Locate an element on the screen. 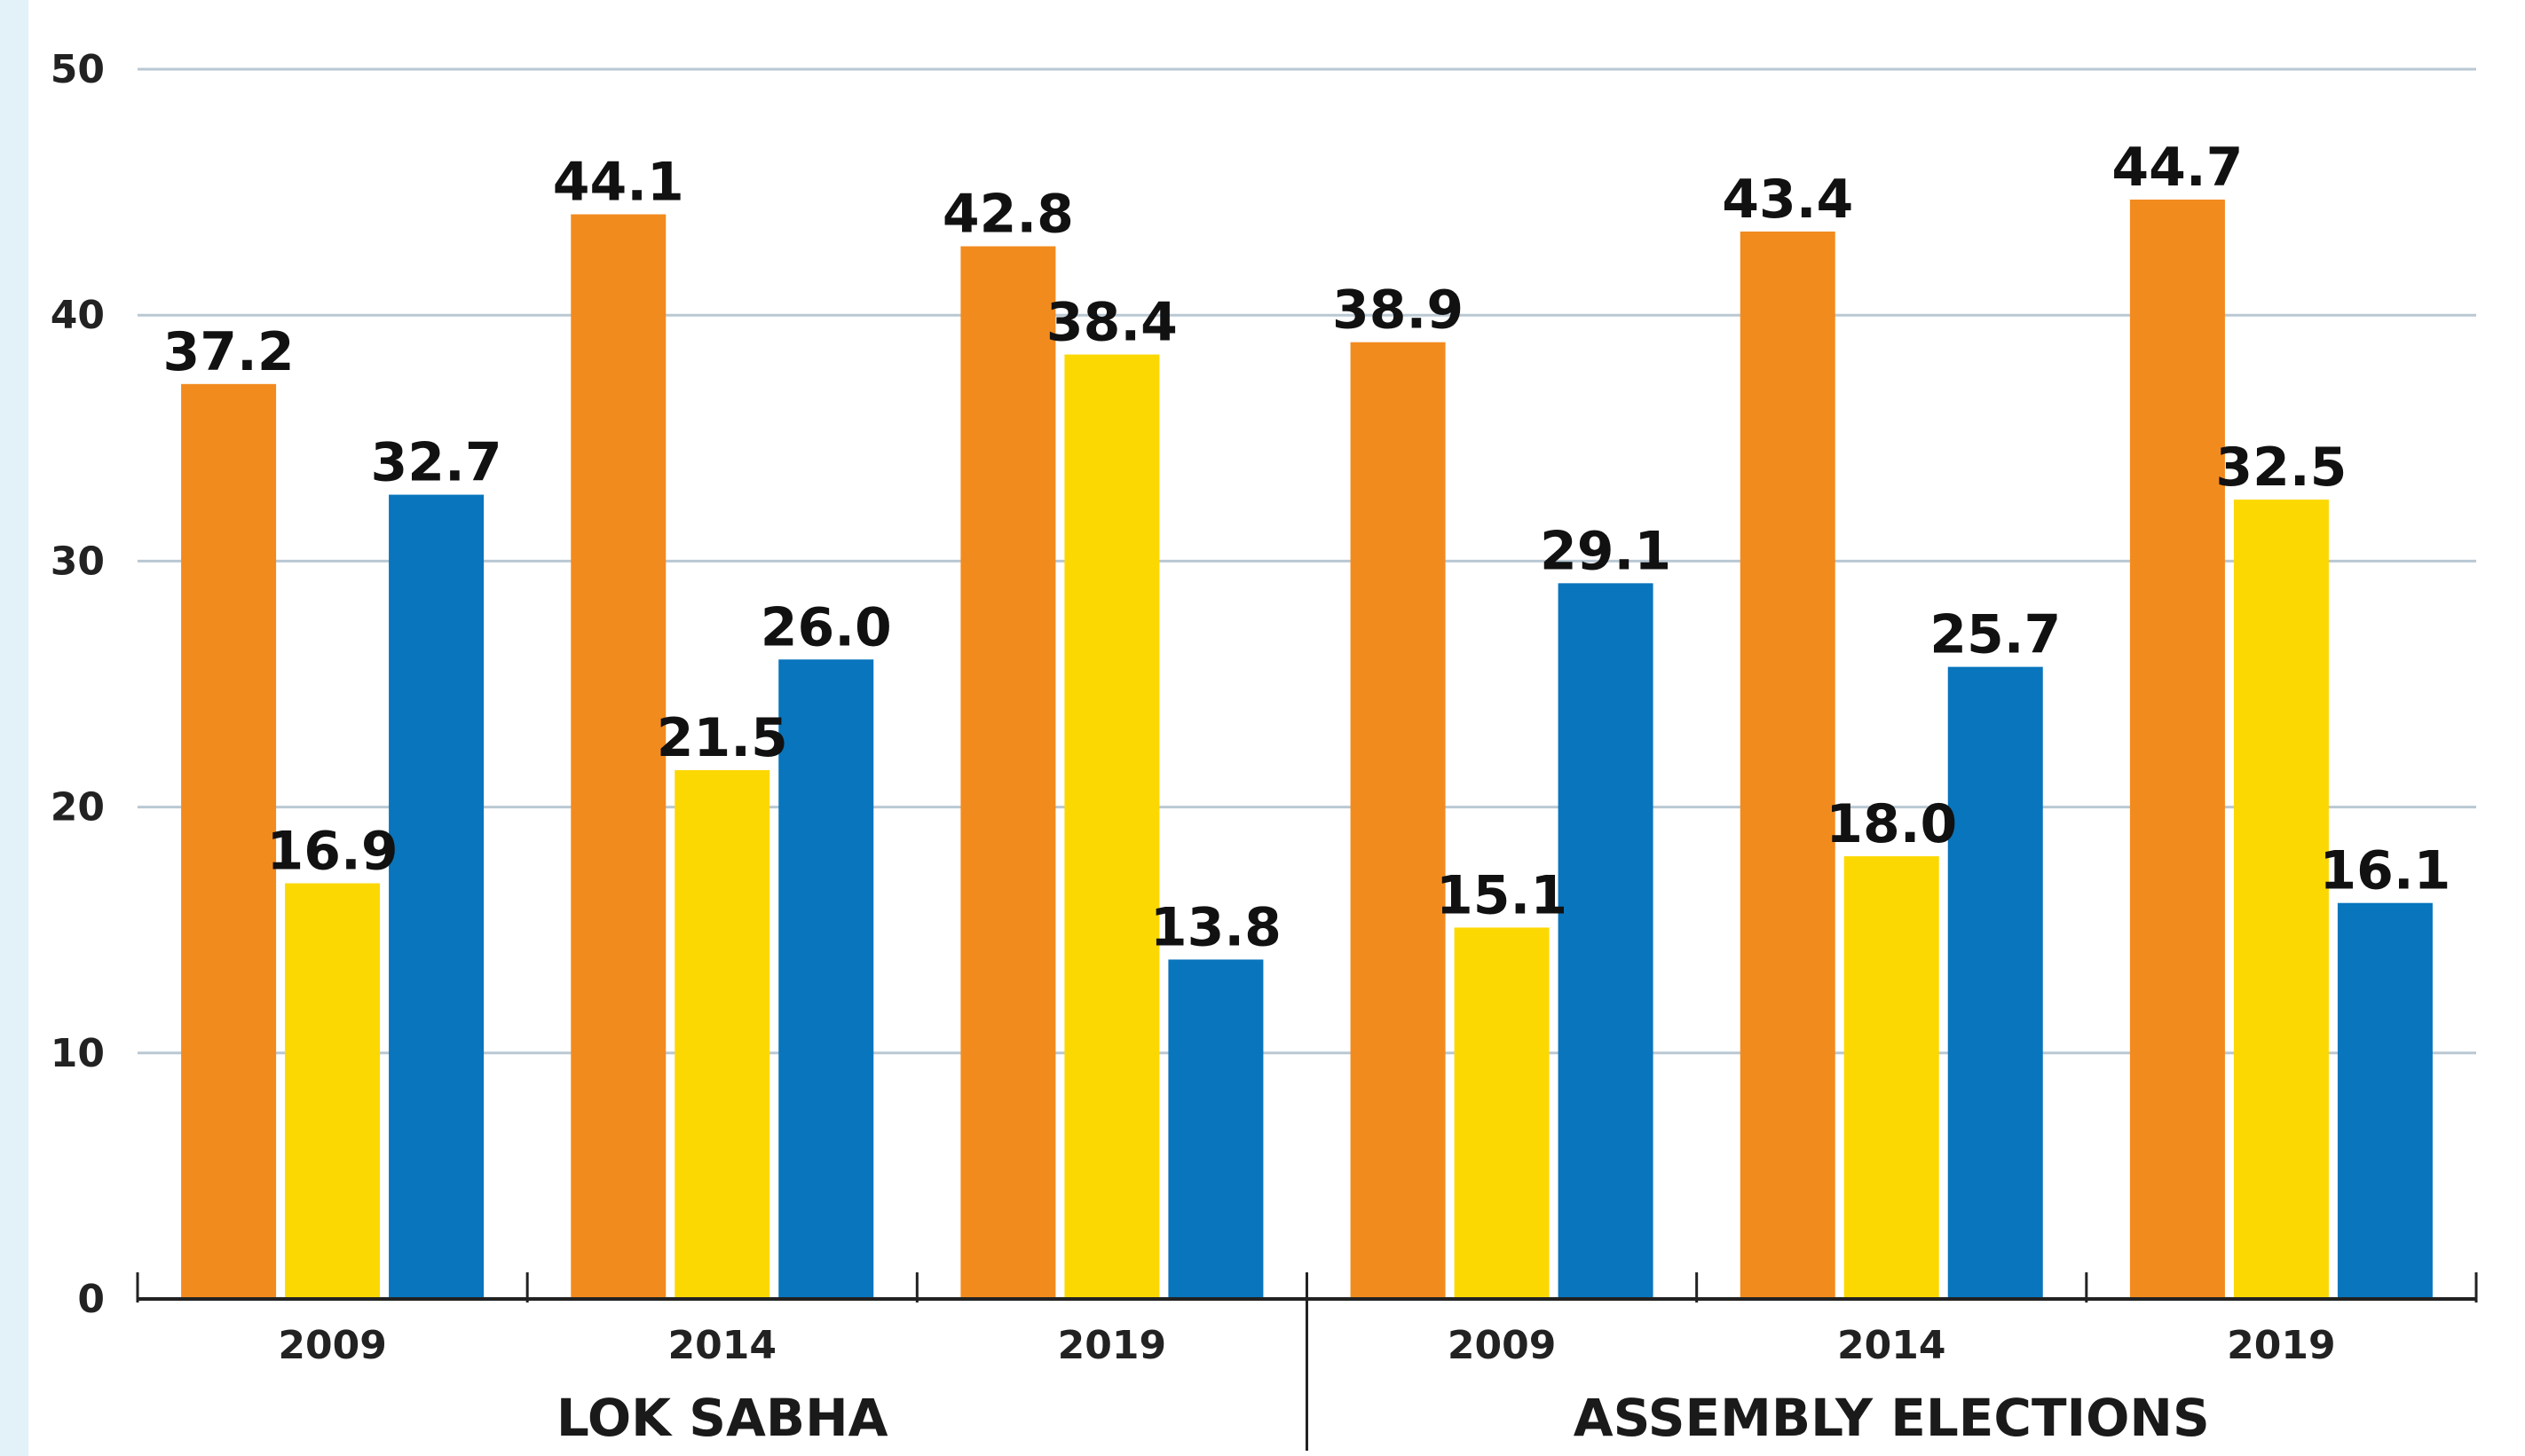 The image size is (2525, 1456). group-label-0: LOK SABHA is located at coordinates (722, 1418).